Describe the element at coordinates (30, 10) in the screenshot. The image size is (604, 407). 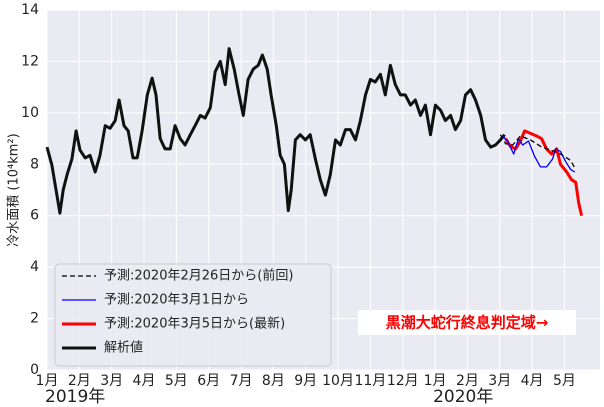
I see `y-tick-label: 14` at that location.